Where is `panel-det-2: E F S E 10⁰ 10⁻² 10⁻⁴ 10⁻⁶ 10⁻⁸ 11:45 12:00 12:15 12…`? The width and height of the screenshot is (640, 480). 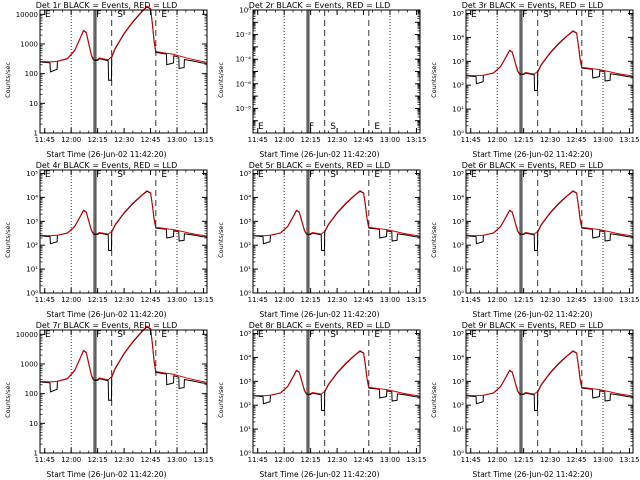 panel-det-2: E F S E 10⁰ 10⁻² 10⁻⁴ 10⁻⁶ 10⁻⁸ 11:45 12:00 12:15 12… is located at coordinates (319, 80).